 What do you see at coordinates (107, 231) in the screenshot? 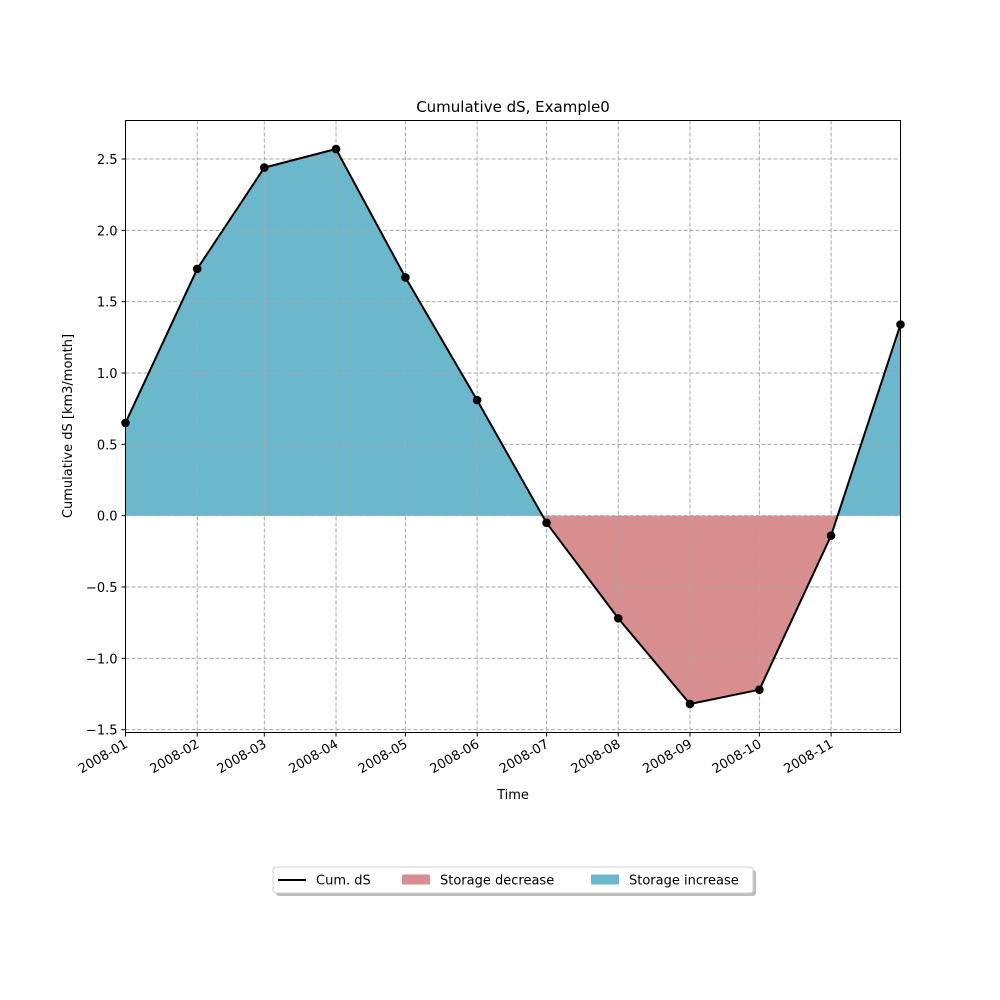
I see `y-tick-label: 2.0` at bounding box center [107, 231].